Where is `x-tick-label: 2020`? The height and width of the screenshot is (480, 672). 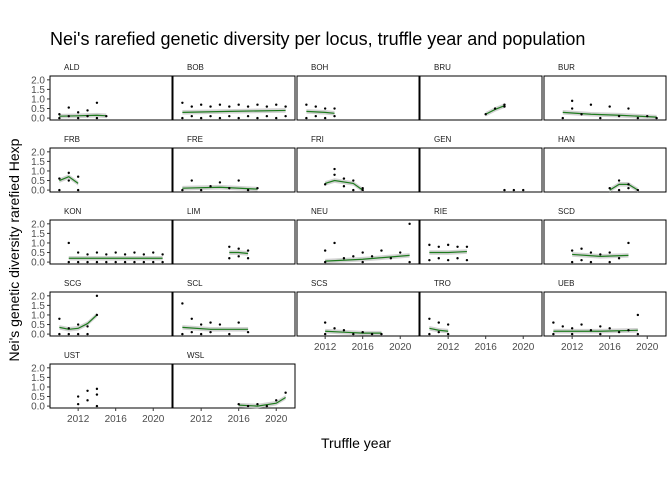 x-tick-label: 2020 is located at coordinates (647, 347).